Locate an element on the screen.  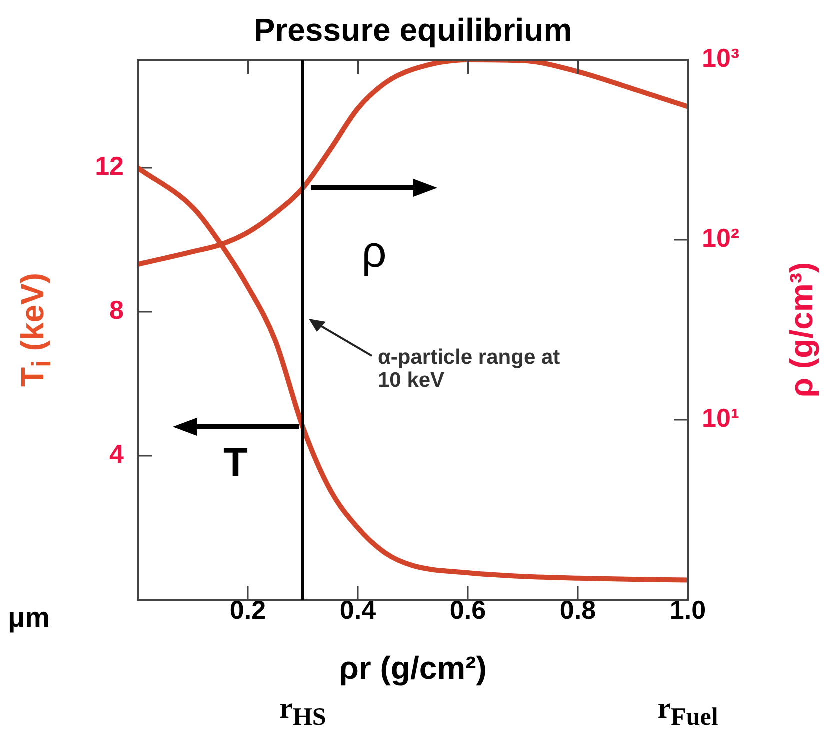
x-axis-title: ρr (g/cm²) is located at coordinates (413, 668).